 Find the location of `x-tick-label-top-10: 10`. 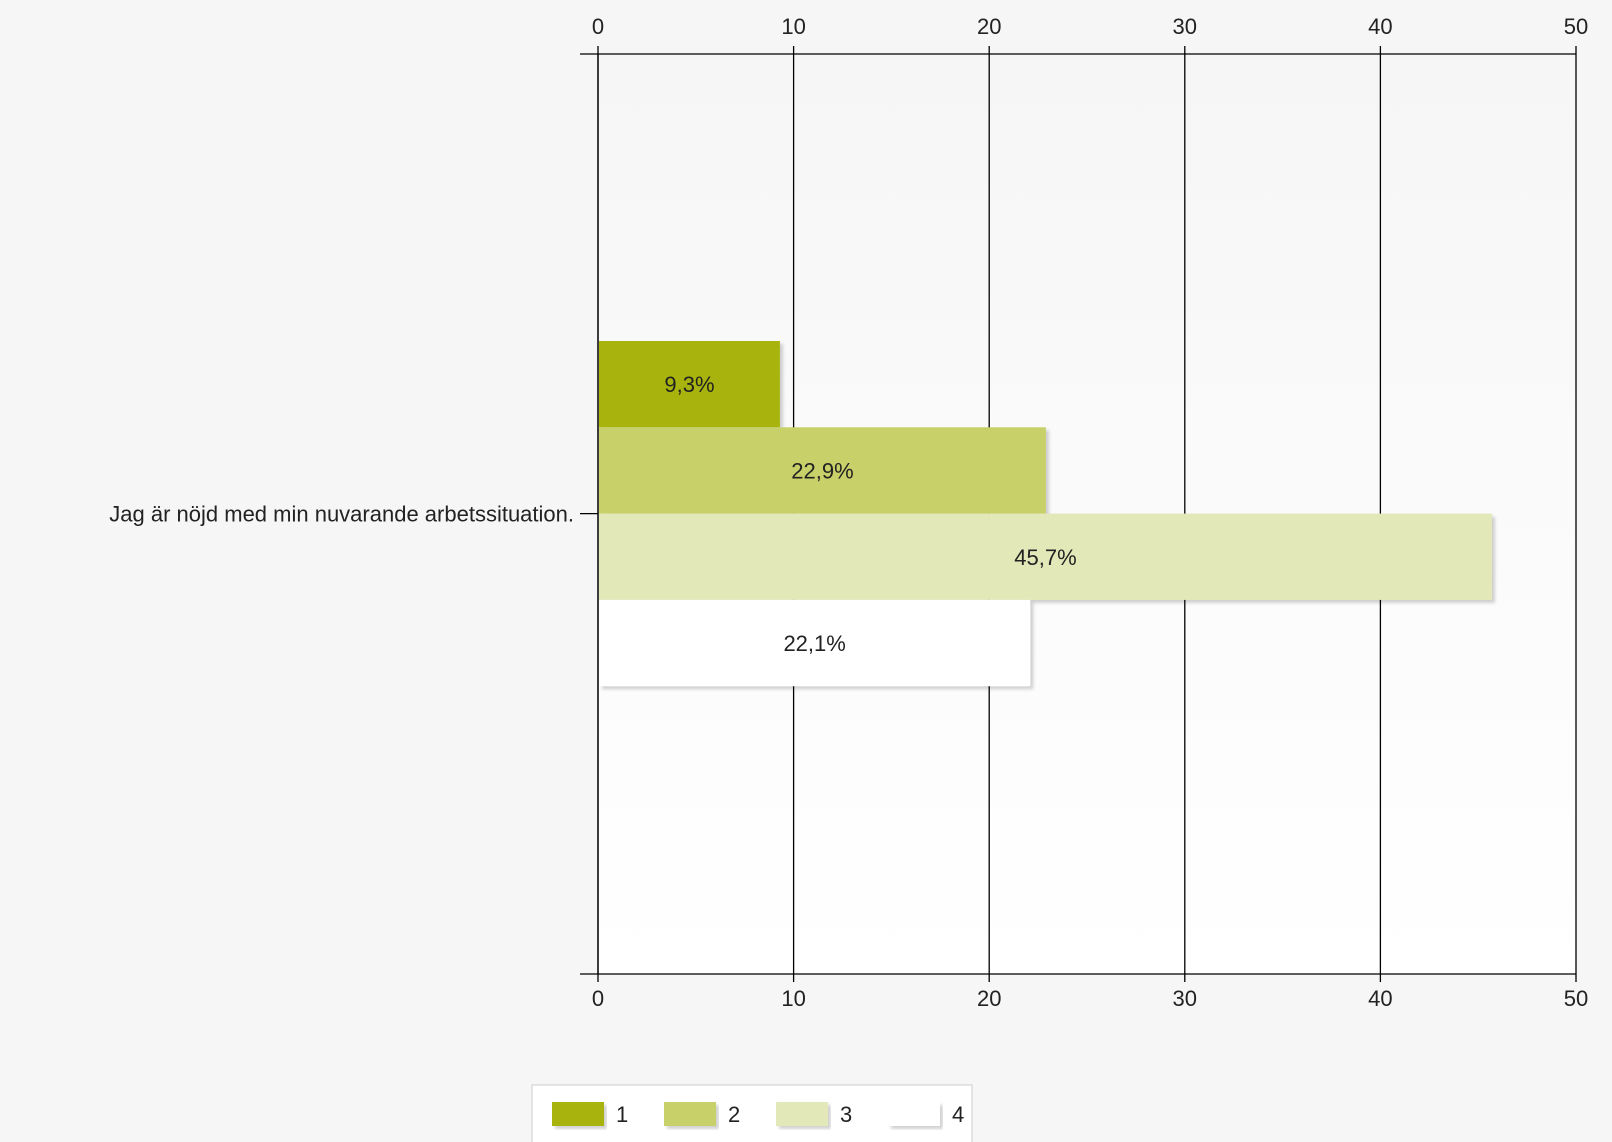

x-tick-label-top-10: 10 is located at coordinates (793, 26).